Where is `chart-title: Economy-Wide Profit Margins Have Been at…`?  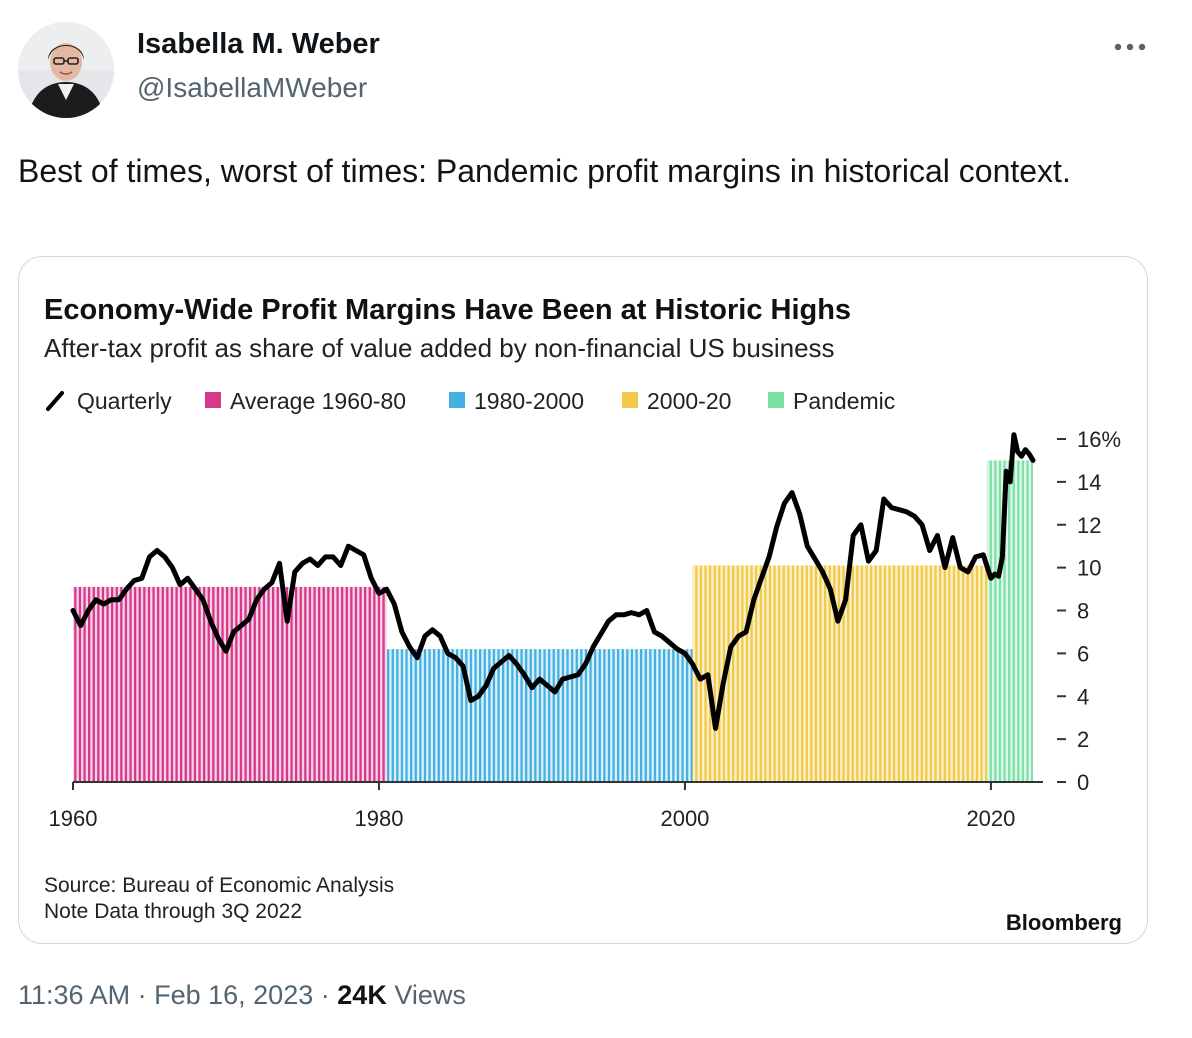
chart-title: Economy-Wide Profit Margins Have Been at… is located at coordinates (447, 310).